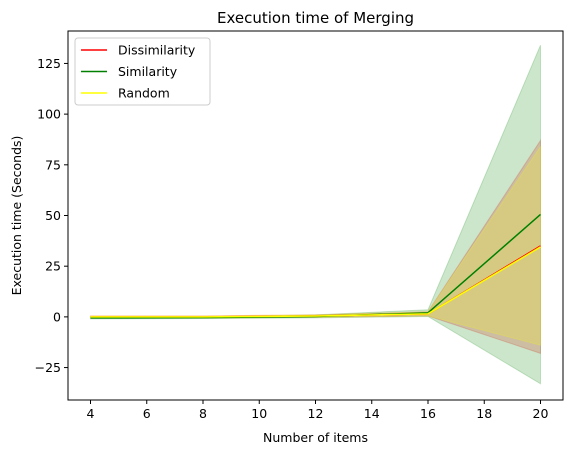 The width and height of the screenshot is (574, 459). I want to click on y-axis-label: Execution time (Seconds), so click(16, 216).